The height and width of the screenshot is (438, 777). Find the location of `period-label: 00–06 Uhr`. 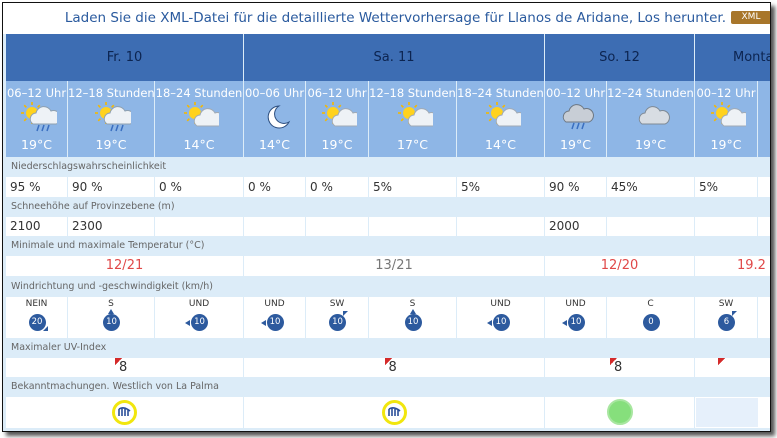

period-label: 00–06 Uhr is located at coordinates (274, 93).